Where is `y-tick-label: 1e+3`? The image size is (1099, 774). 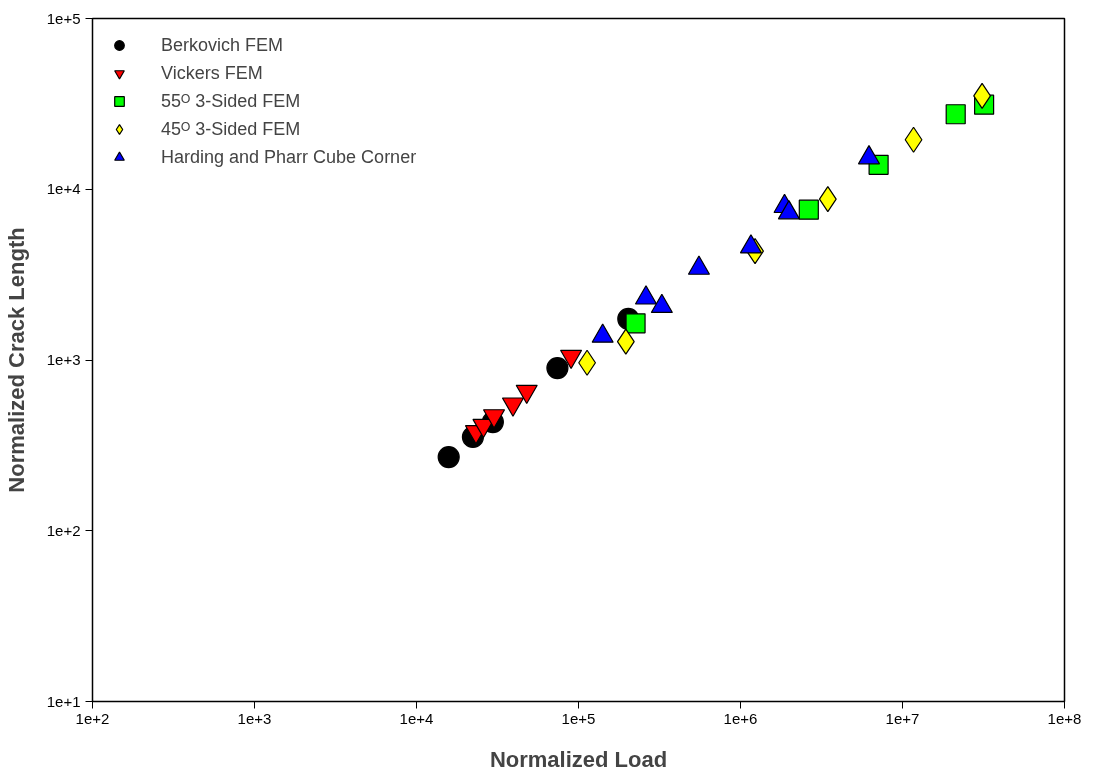
y-tick-label: 1e+3 is located at coordinates (63, 359).